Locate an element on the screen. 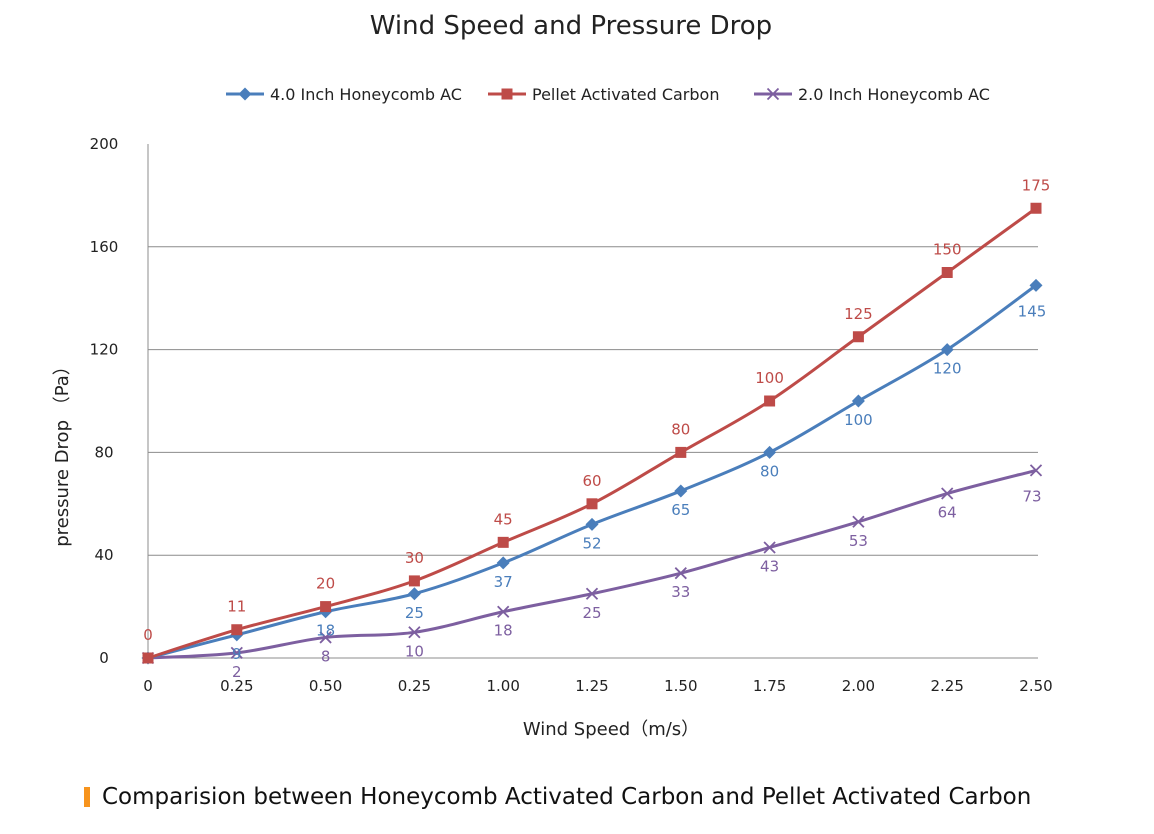 Image resolution: width=1154 pixels, height=834 pixels. x-tick-label: 1.50 is located at coordinates (680, 686).